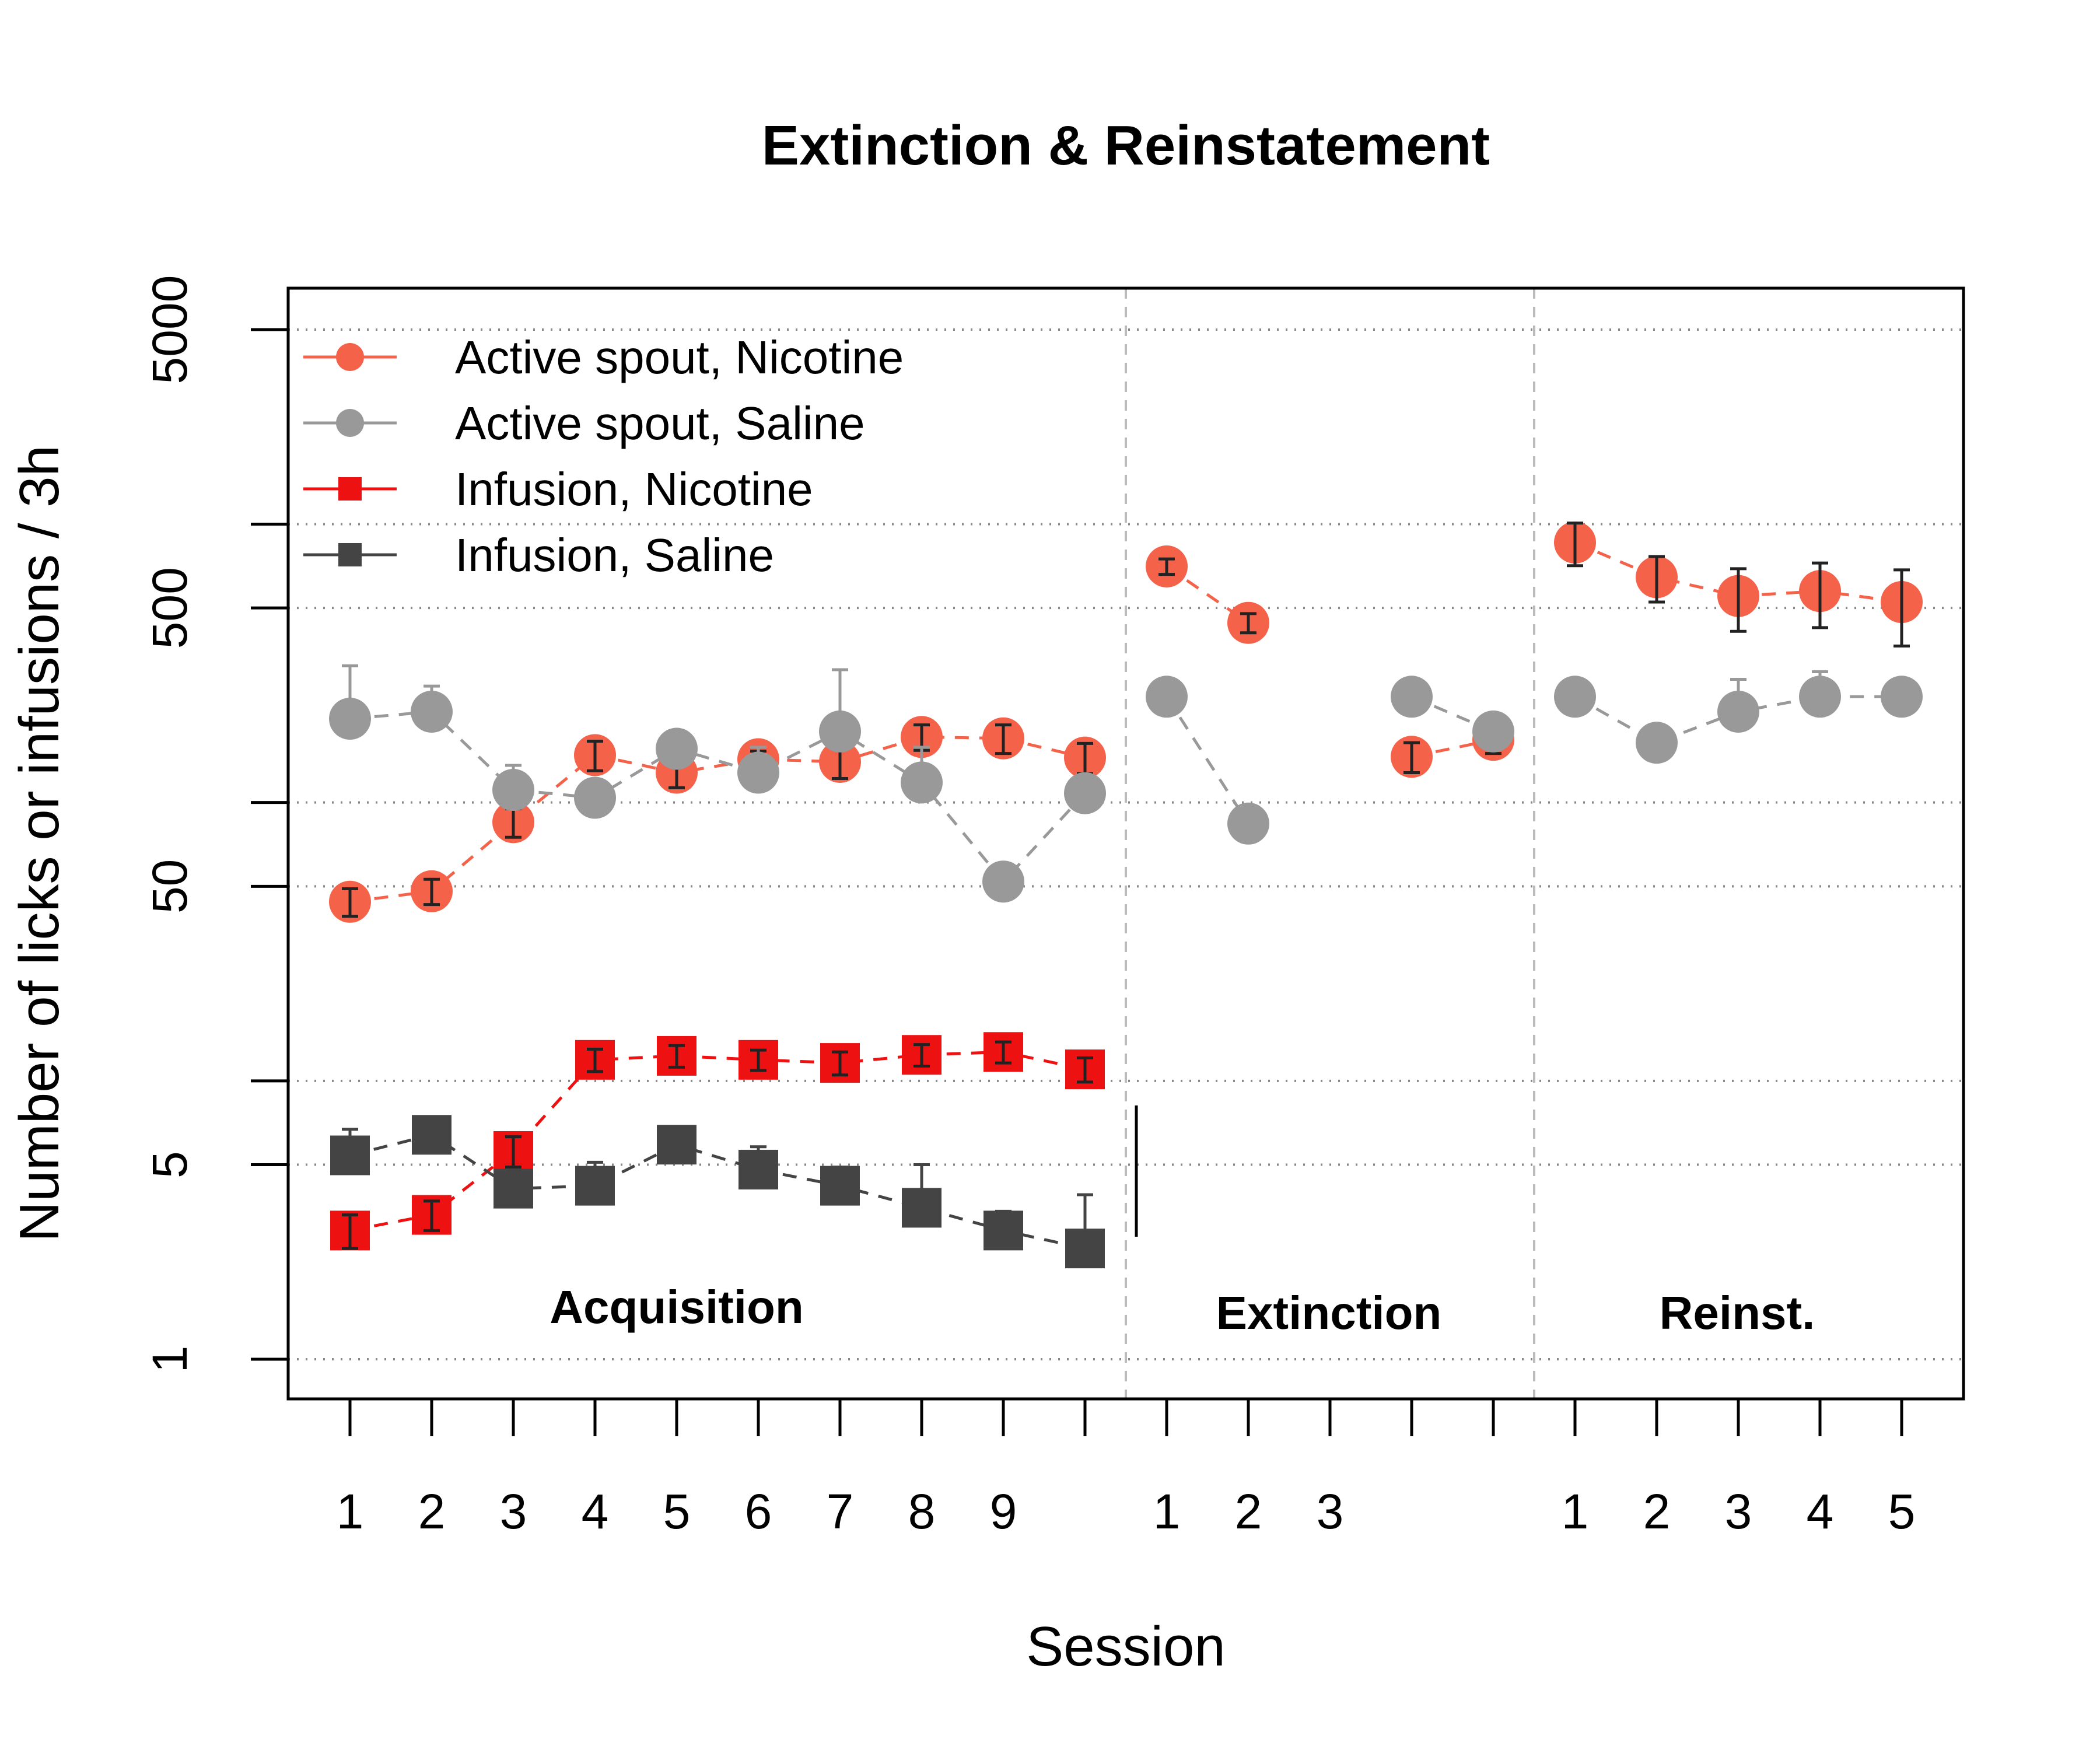 This screenshot has width=2100, height=1753. I want to click on x-tick-label-5: 5, so click(677, 1511).